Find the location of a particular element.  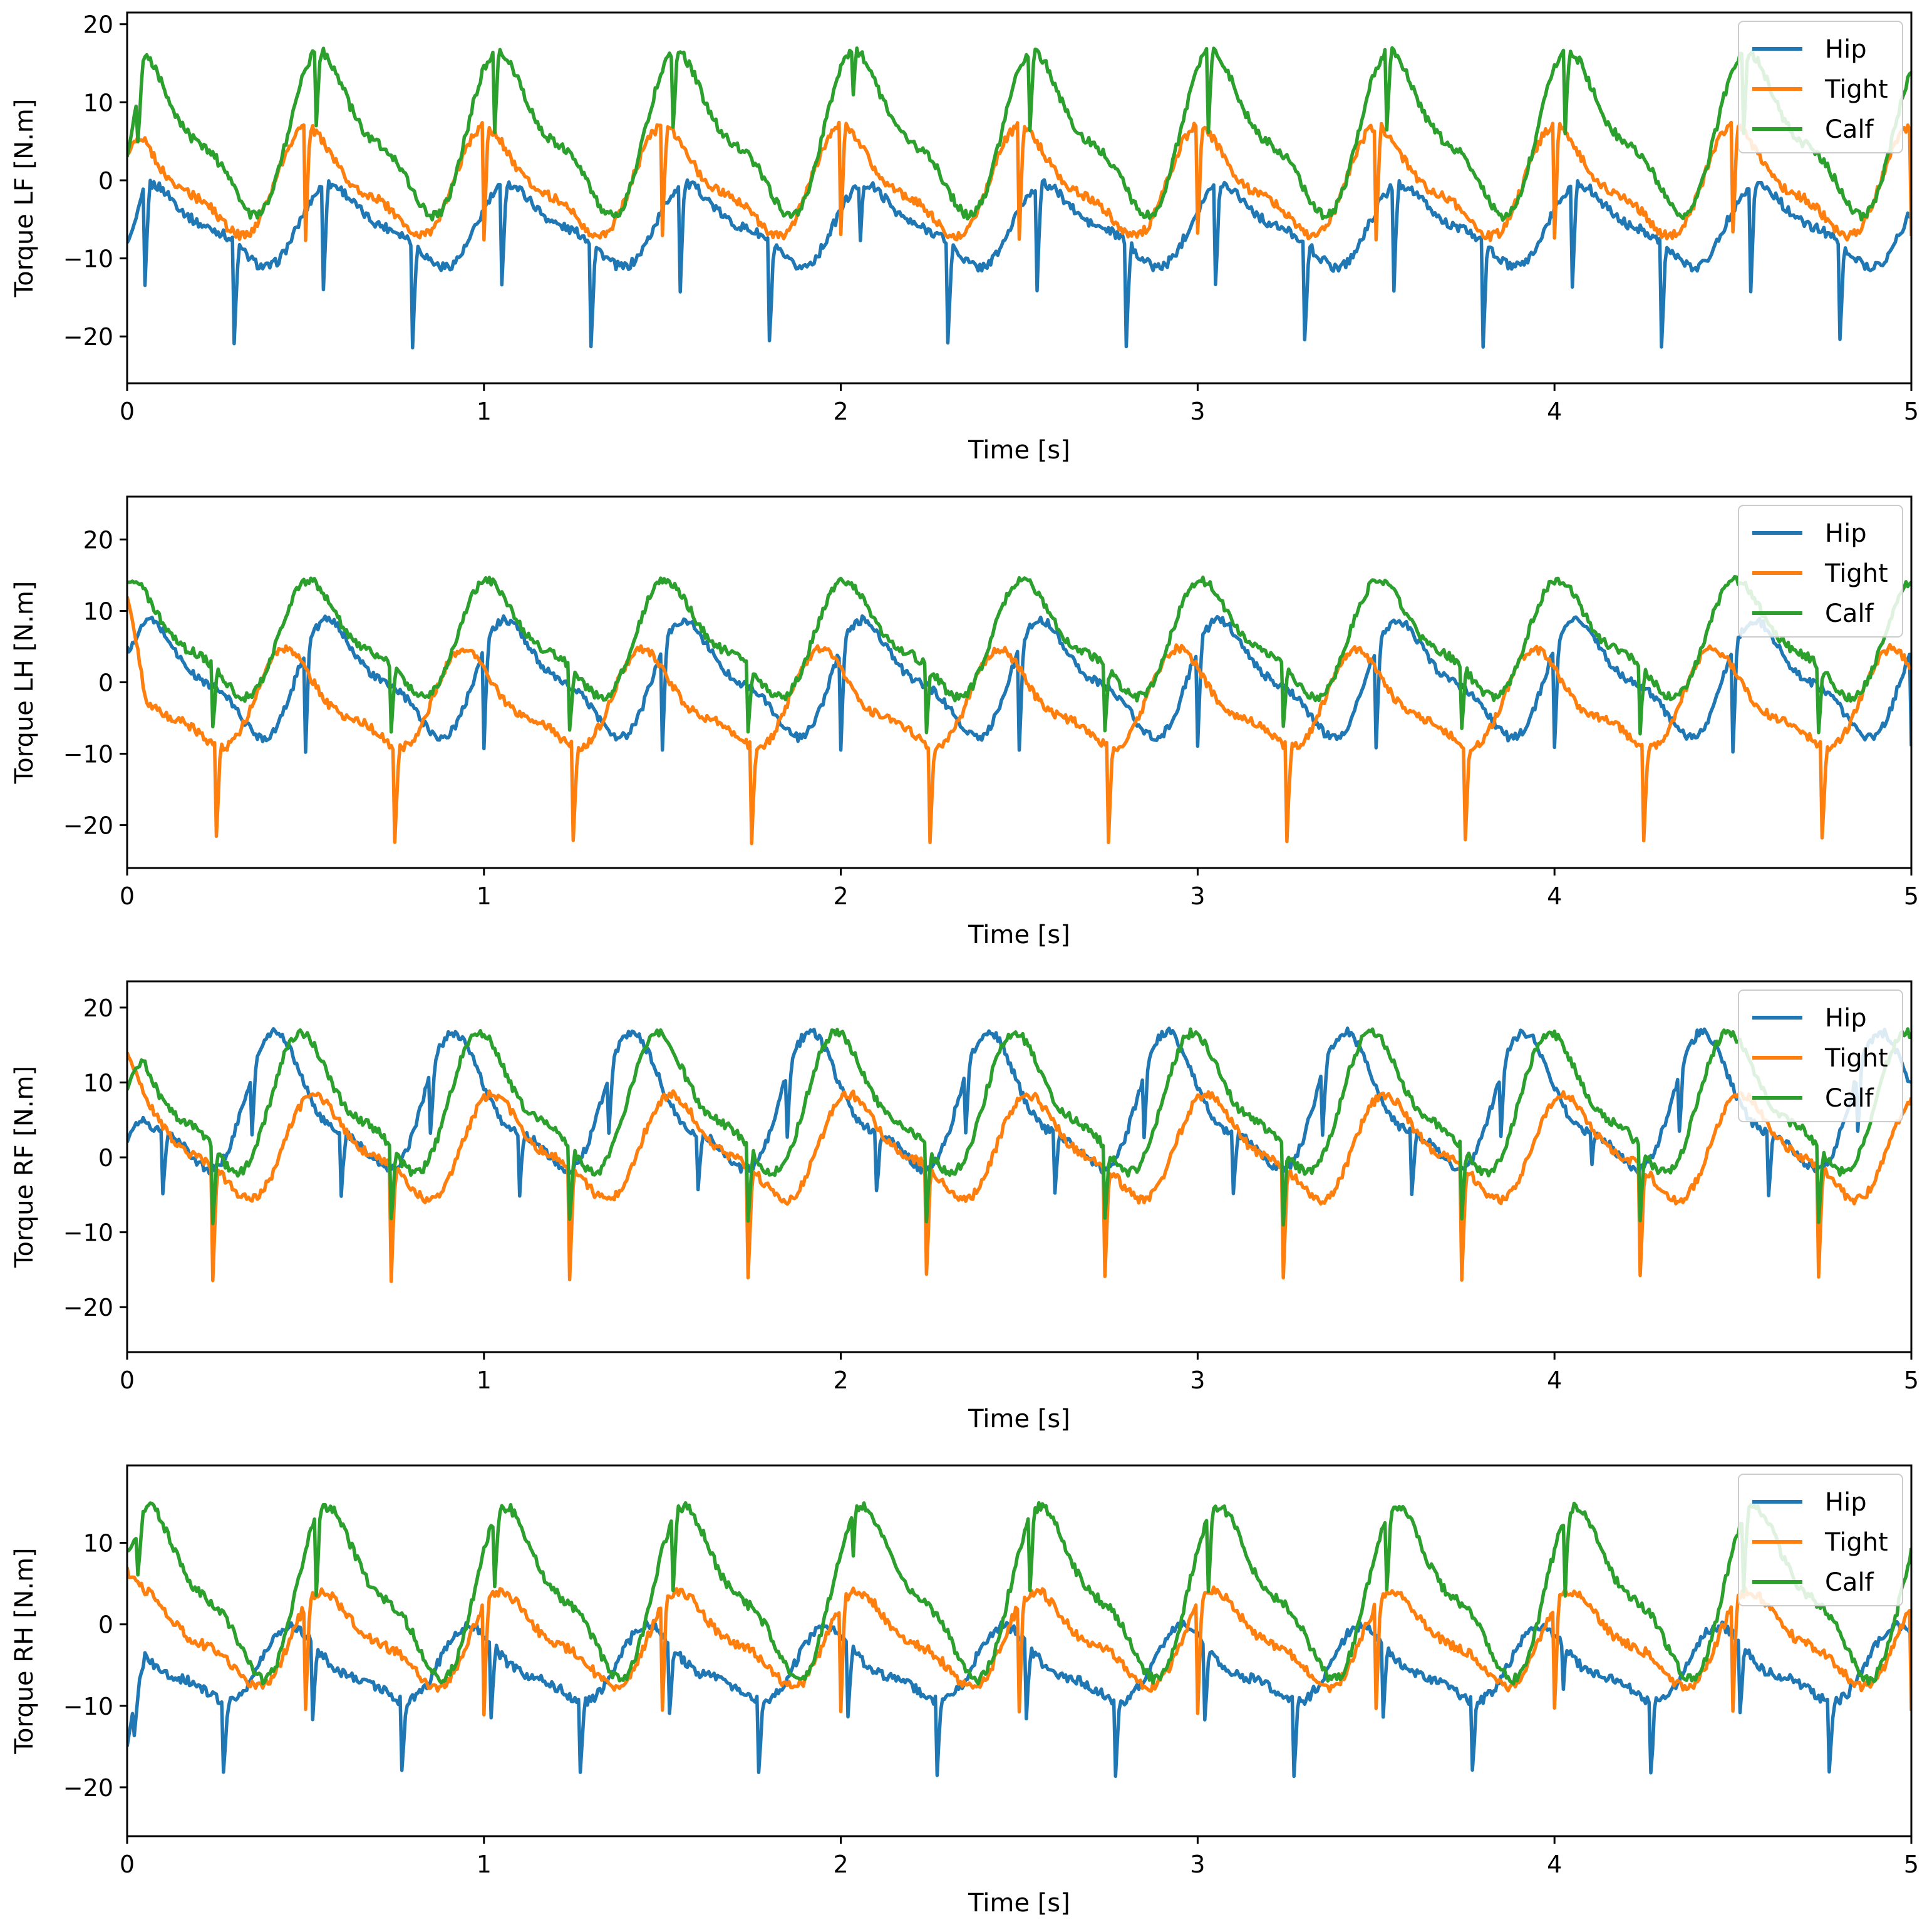

y-axis-label: Torque RF [N.m] is located at coordinates (24, 1167).